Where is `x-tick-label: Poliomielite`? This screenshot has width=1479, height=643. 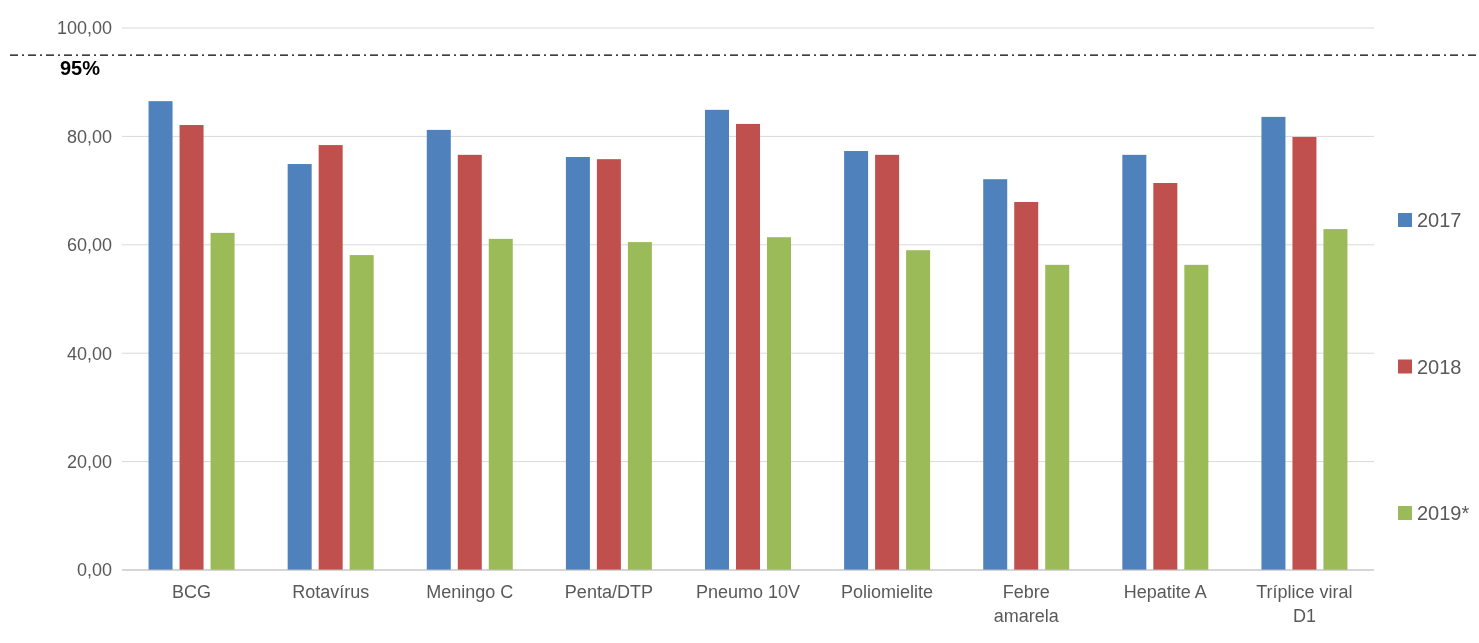
x-tick-label: Poliomielite is located at coordinates (887, 592).